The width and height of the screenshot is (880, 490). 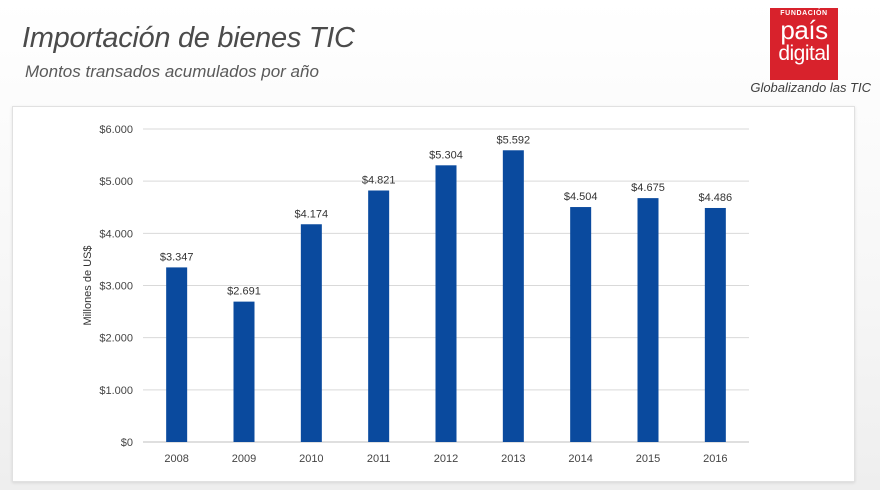 What do you see at coordinates (88, 285) in the screenshot?
I see `y-axis-title: Millones de US$` at bounding box center [88, 285].